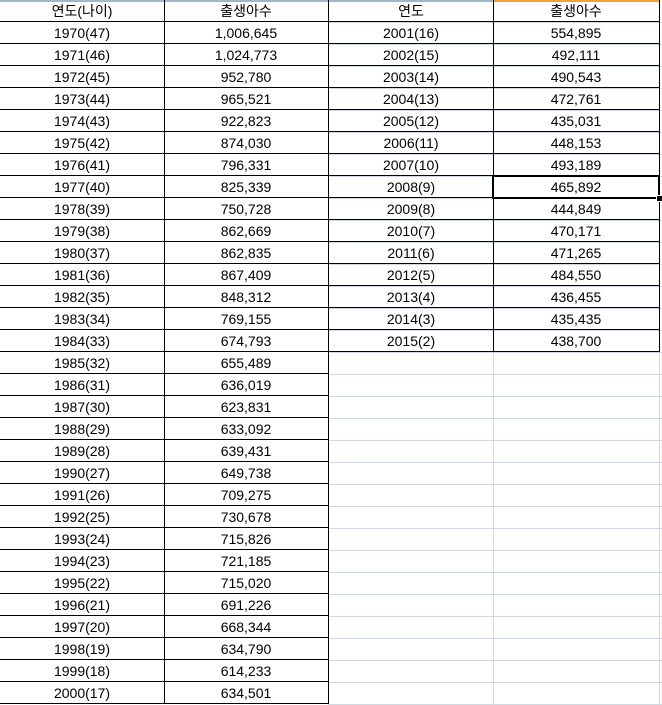  I want to click on right-table-cell: 2011(6), so click(411, 253).